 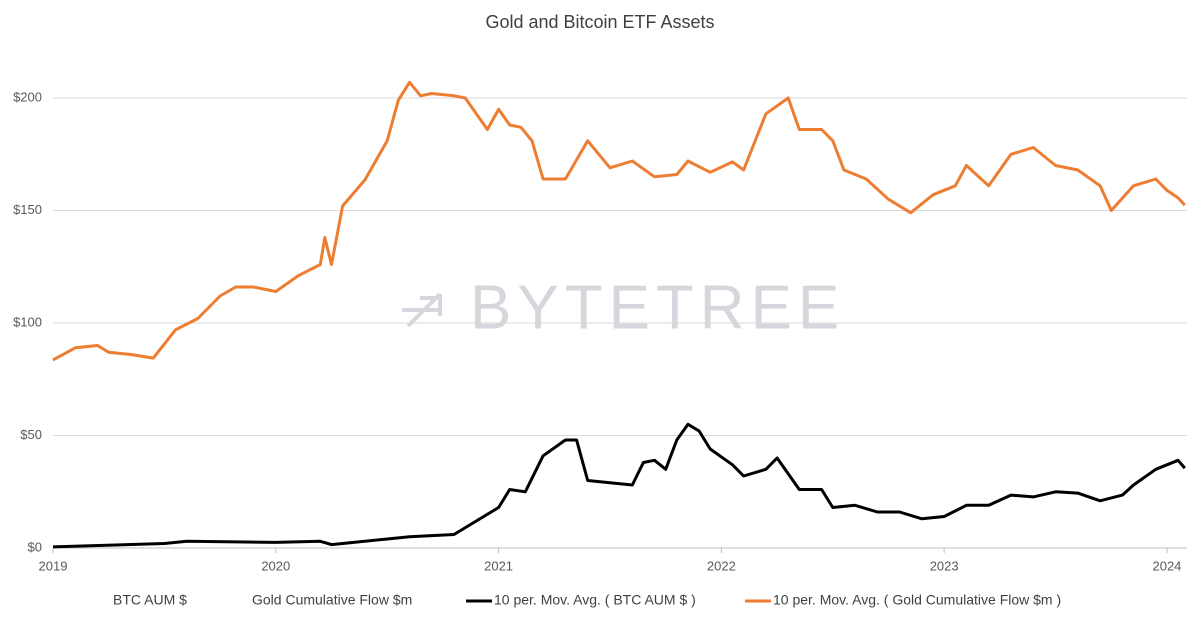 What do you see at coordinates (595, 600) in the screenshot?
I see `legend-label: 10 per. Mov. Avg. ( BTC AUM $ )` at bounding box center [595, 600].